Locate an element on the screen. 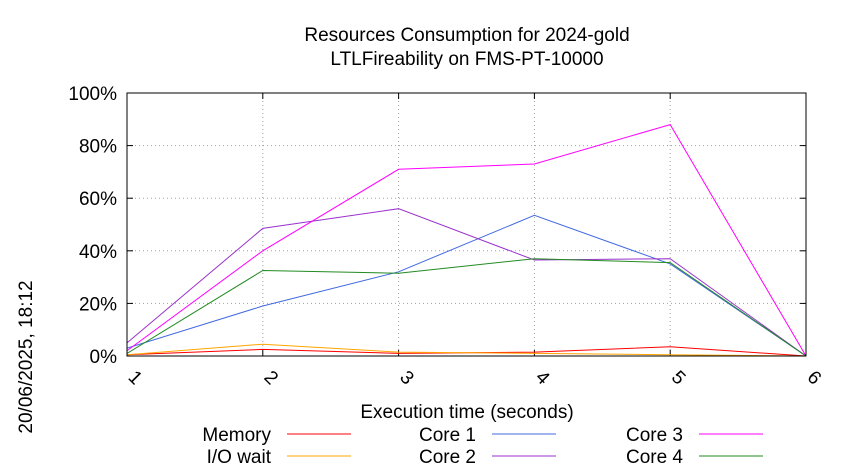 This screenshot has width=850, height=475. y-tick-label: 20% is located at coordinates (98, 304).